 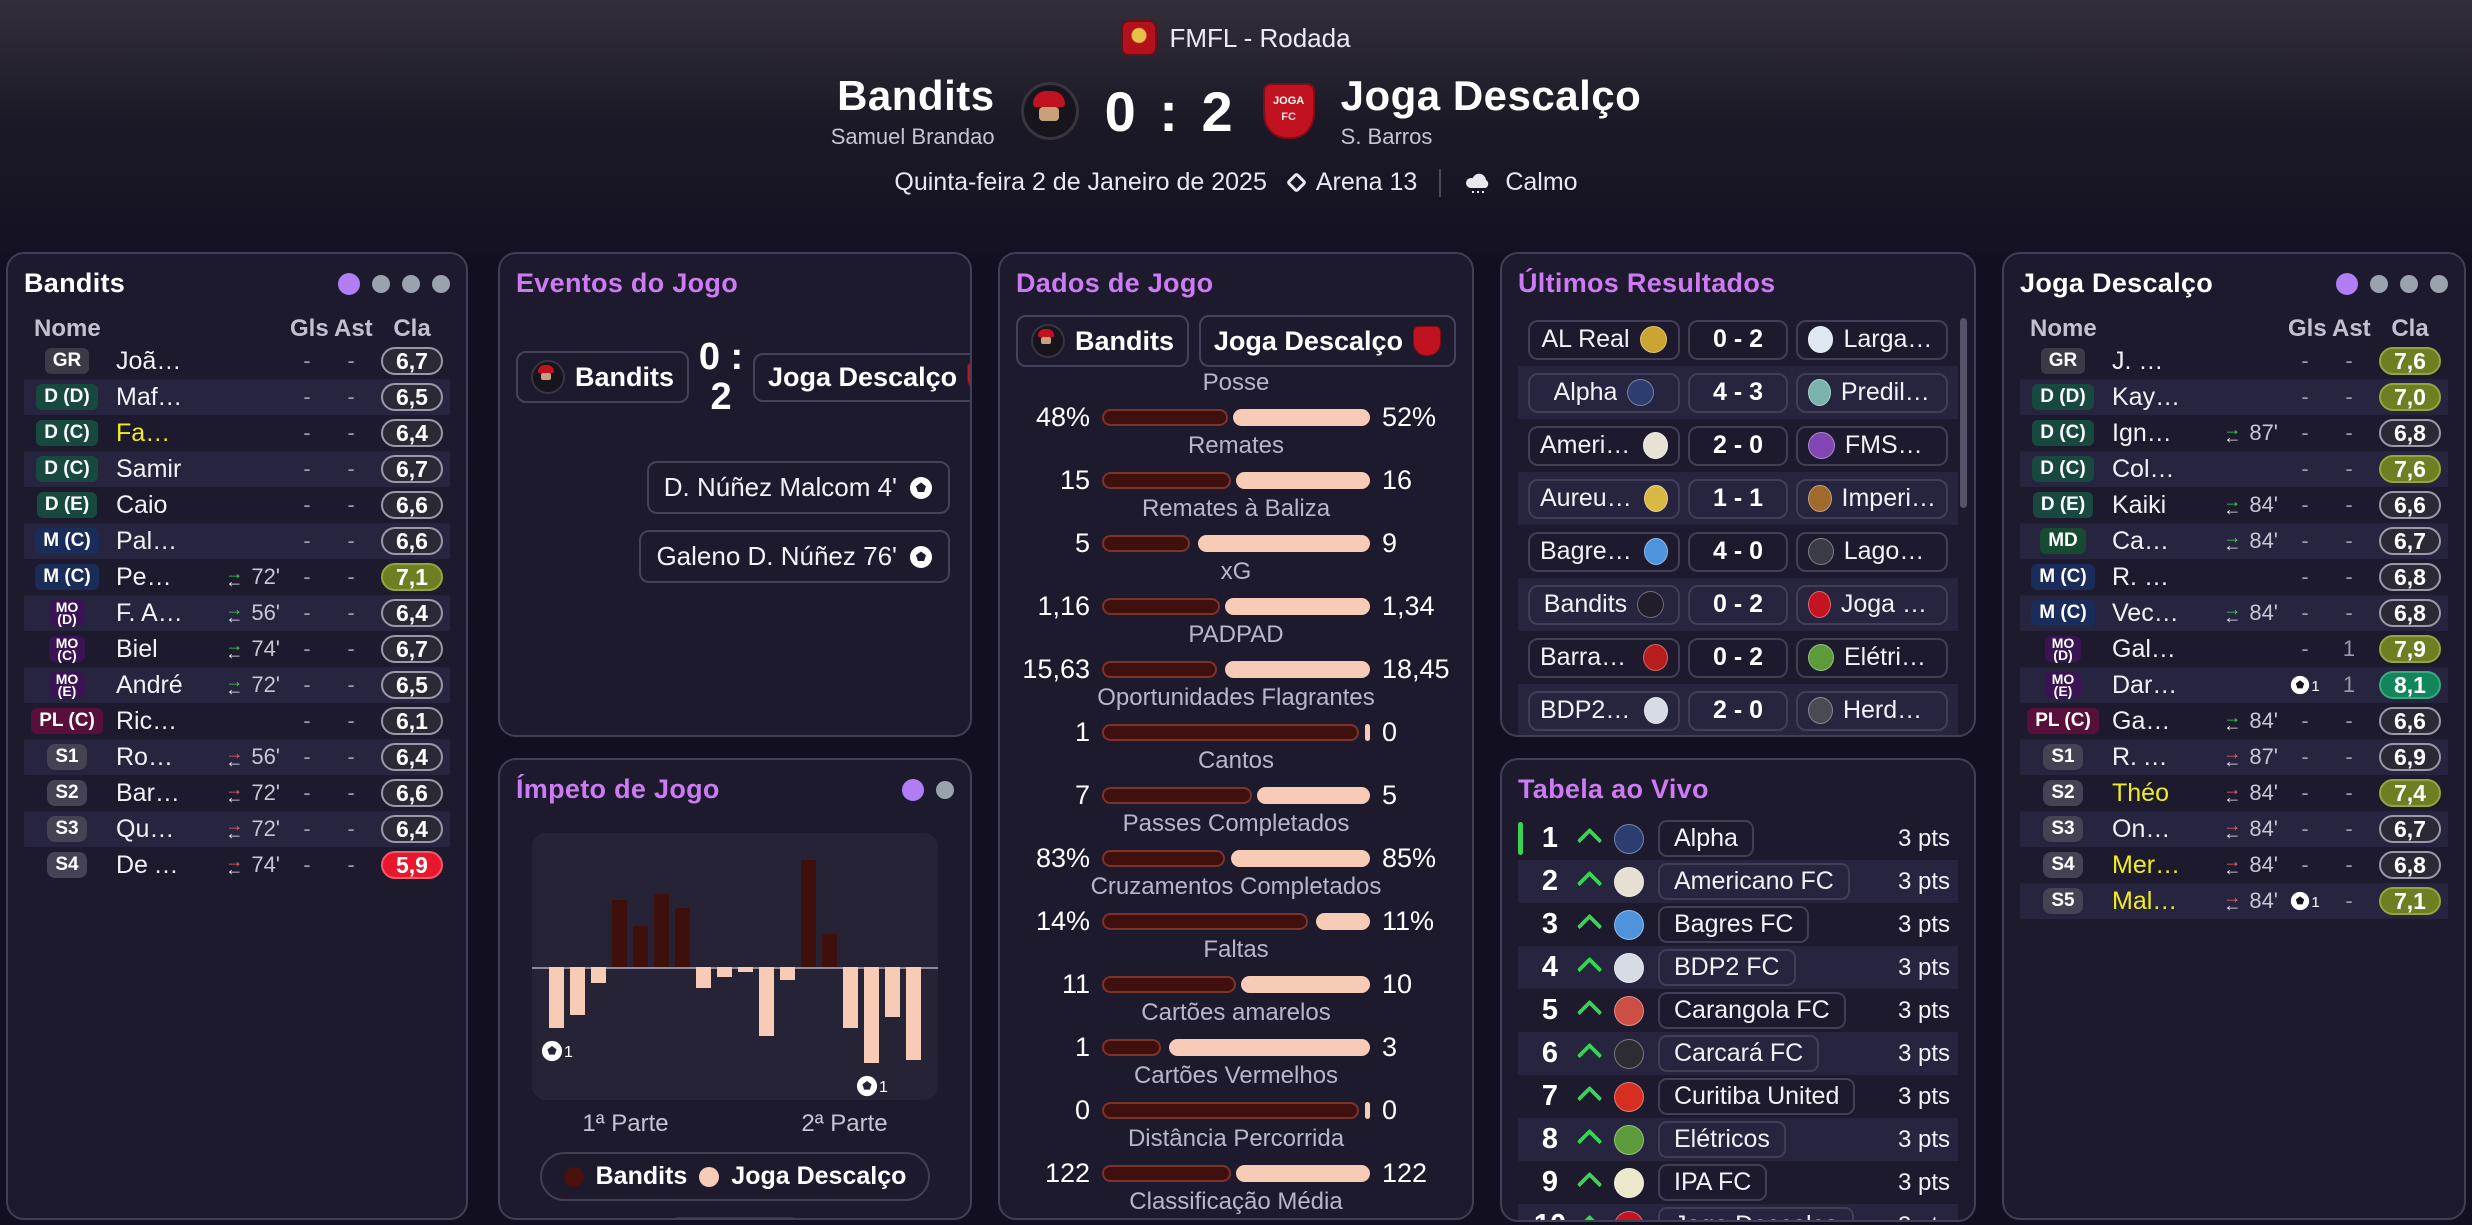 What do you see at coordinates (2234, 469) in the screenshot?
I see `player-row: D (C) Colwill - - 7,6` at bounding box center [2234, 469].